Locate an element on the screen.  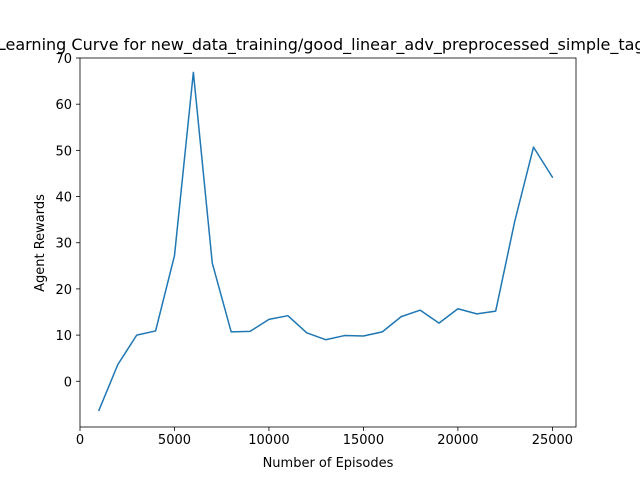
y-tick-label: 0 is located at coordinates (68, 382).